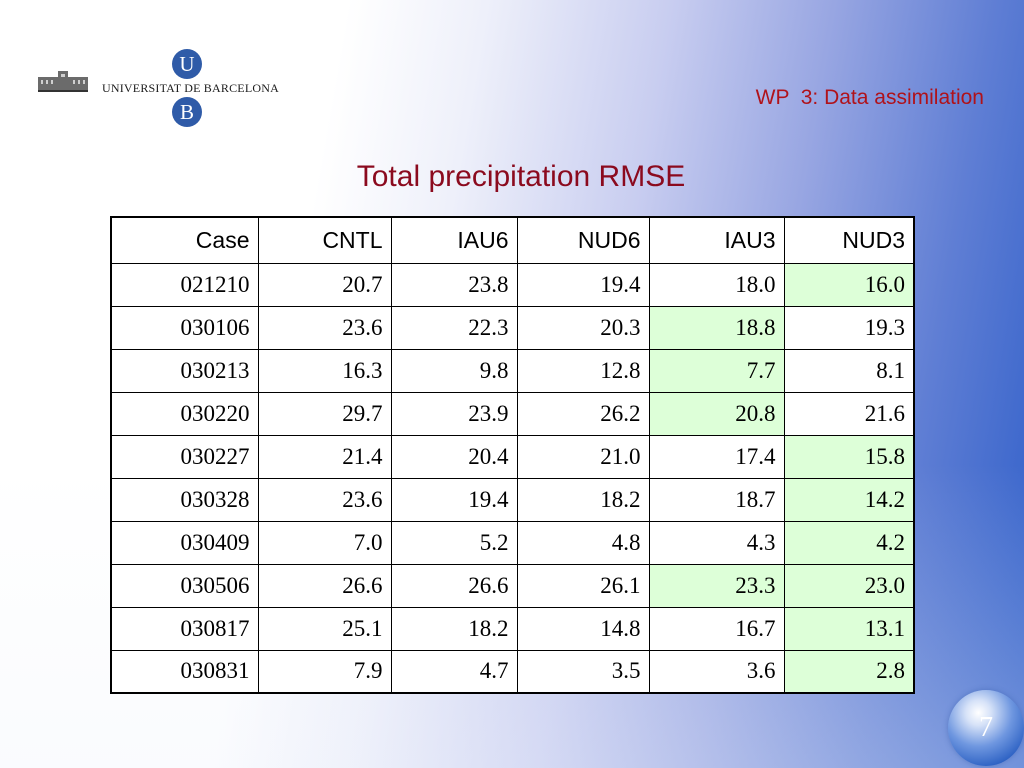 This screenshot has width=1024, height=768. What do you see at coordinates (849, 327) in the screenshot?
I see `value-cell: 19.3` at bounding box center [849, 327].